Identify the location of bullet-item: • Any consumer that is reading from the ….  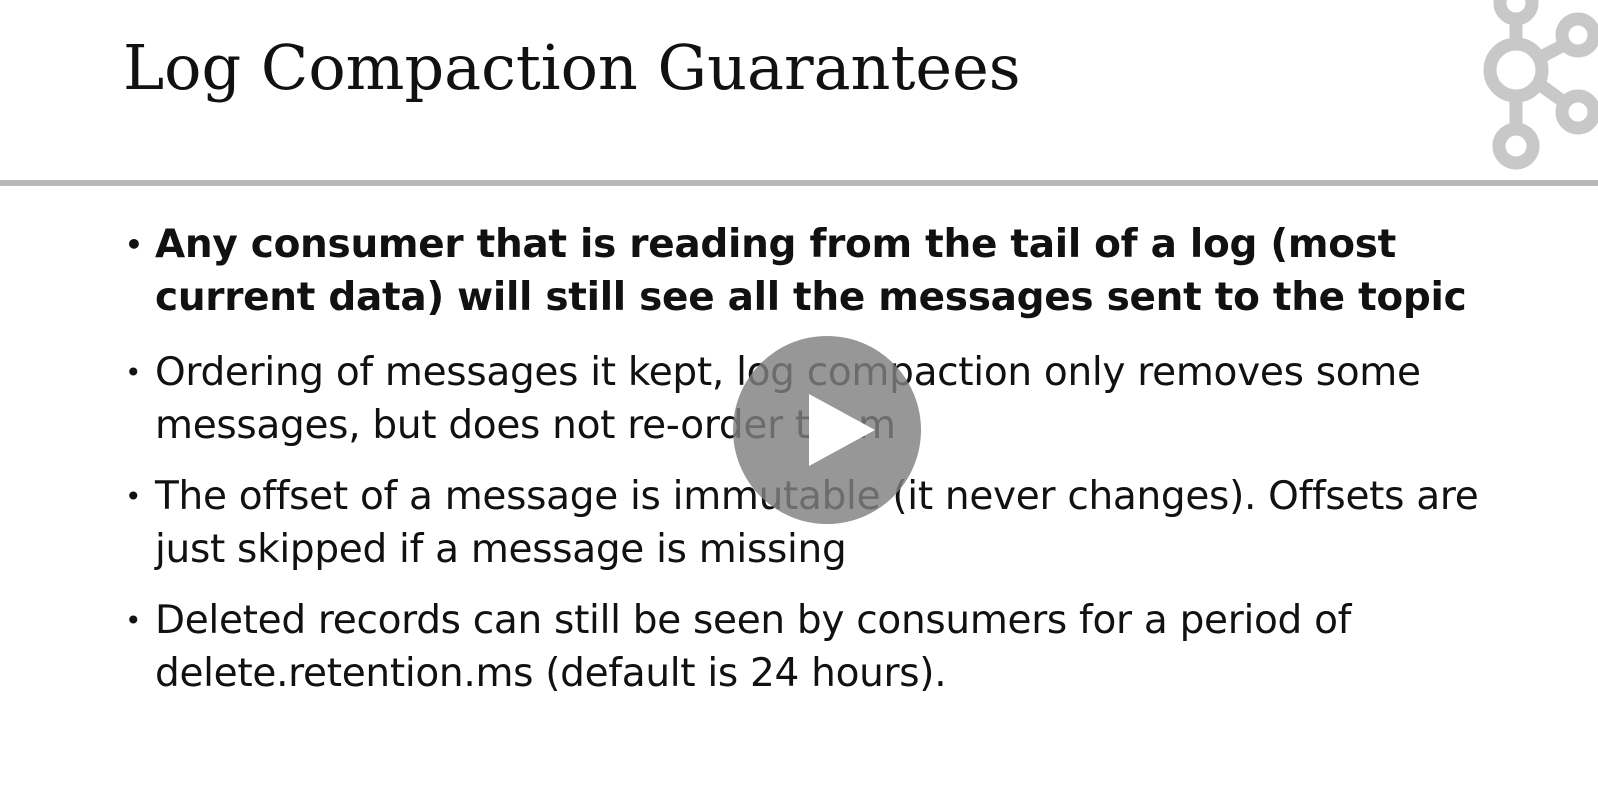
(813, 271).